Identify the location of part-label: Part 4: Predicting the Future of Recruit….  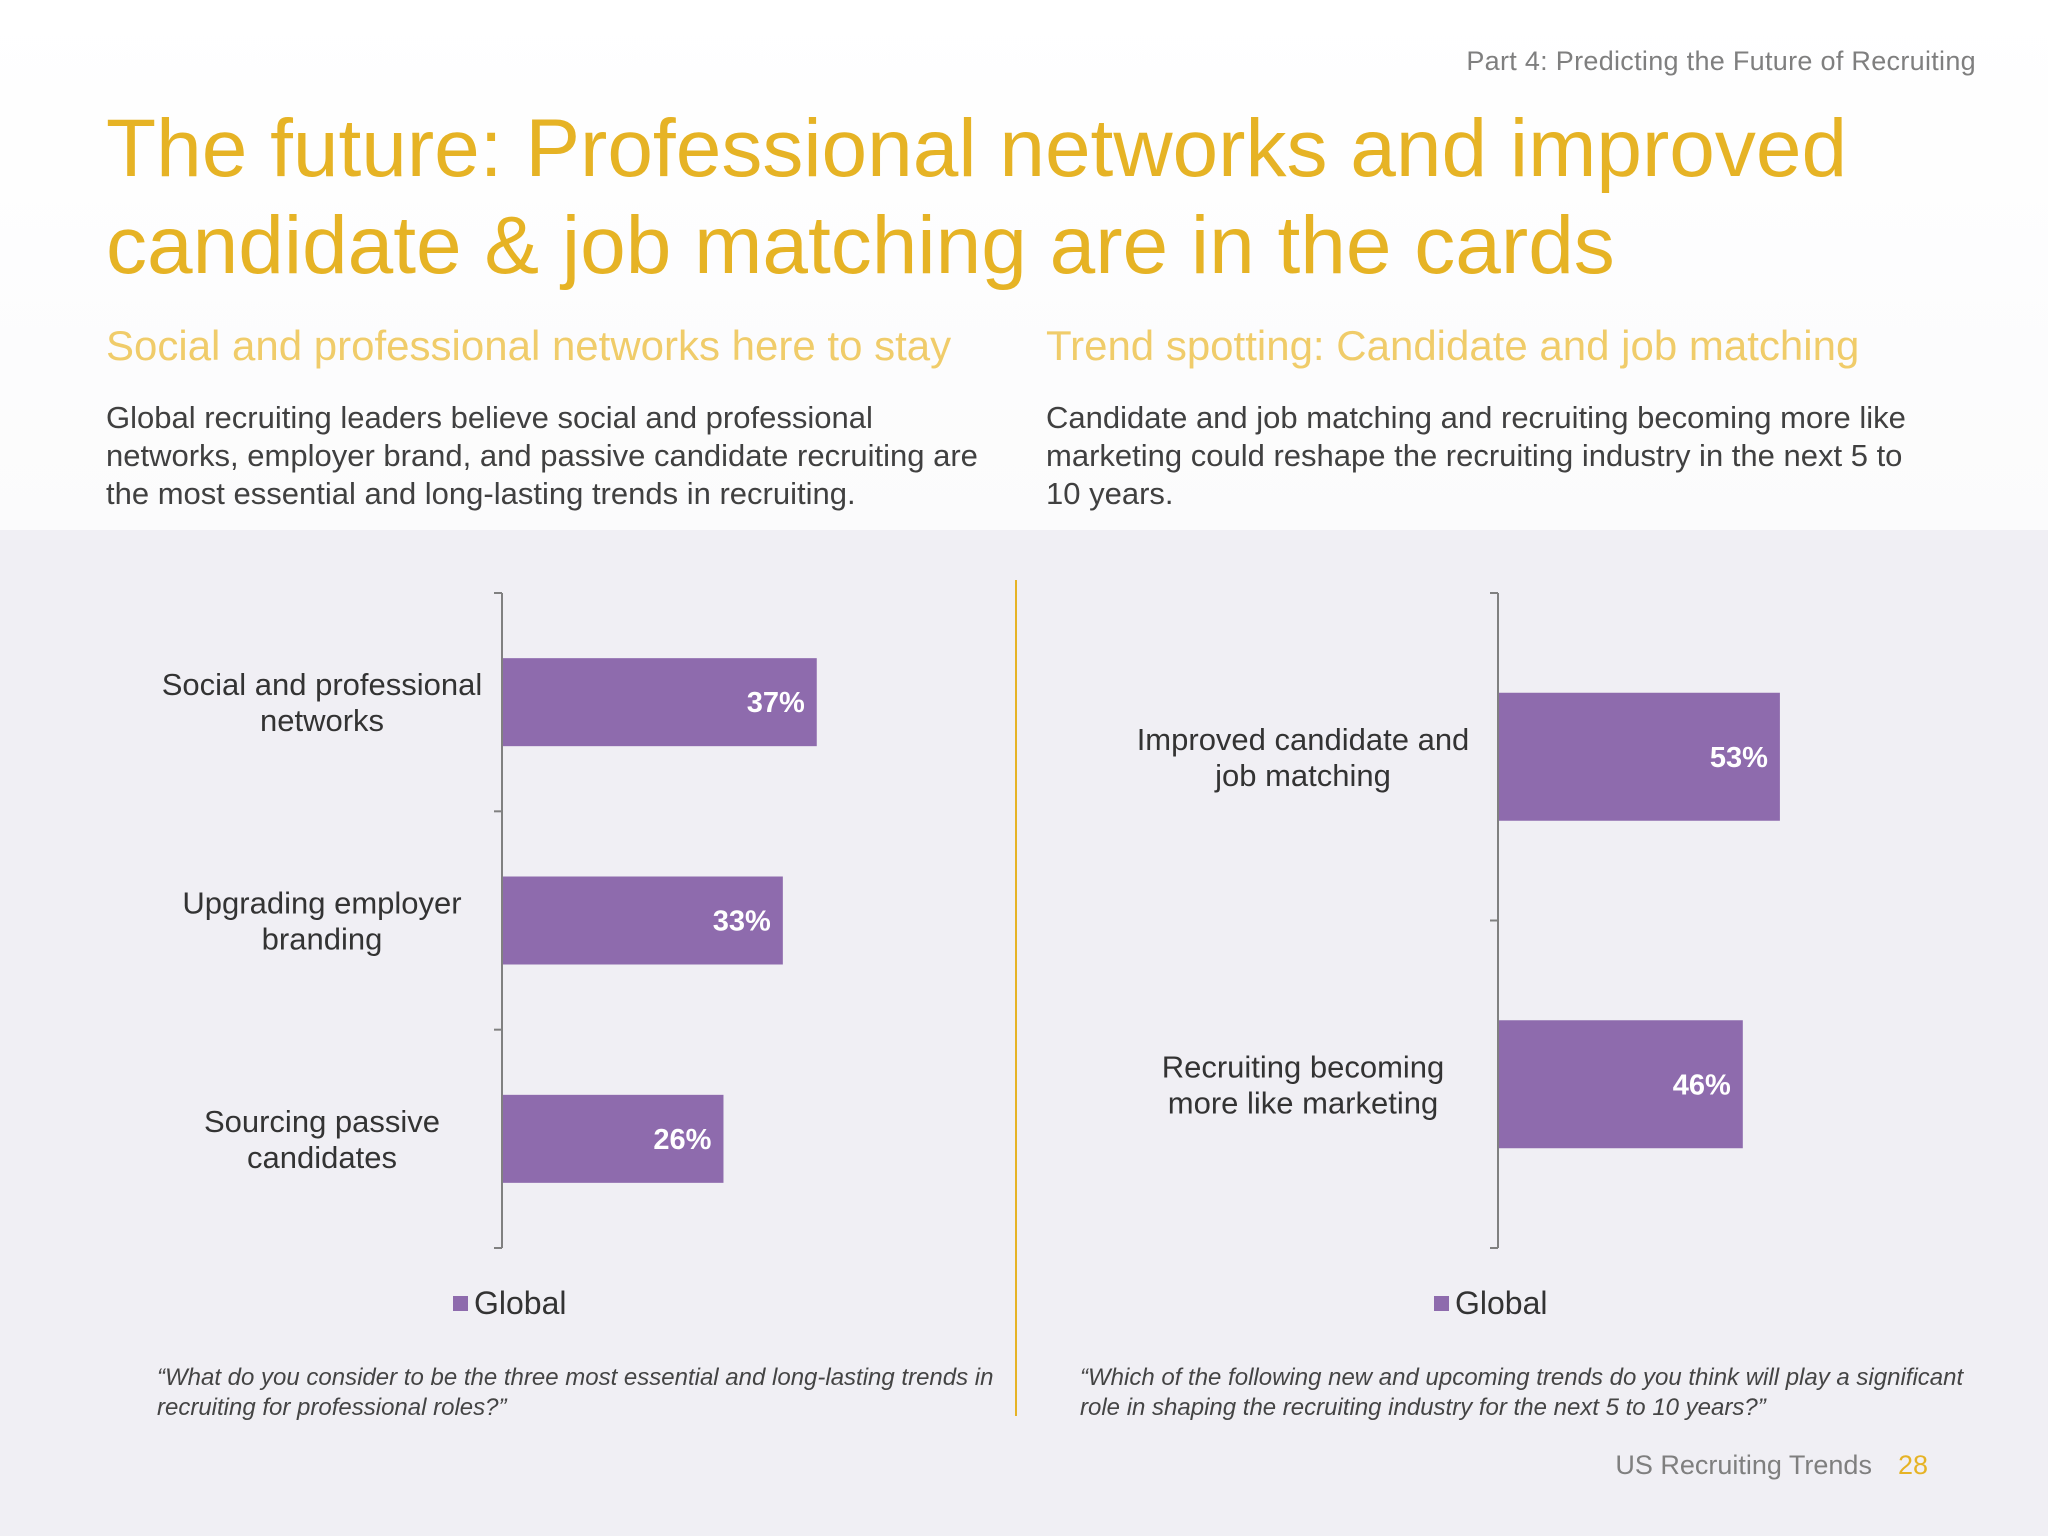
(1721, 61).